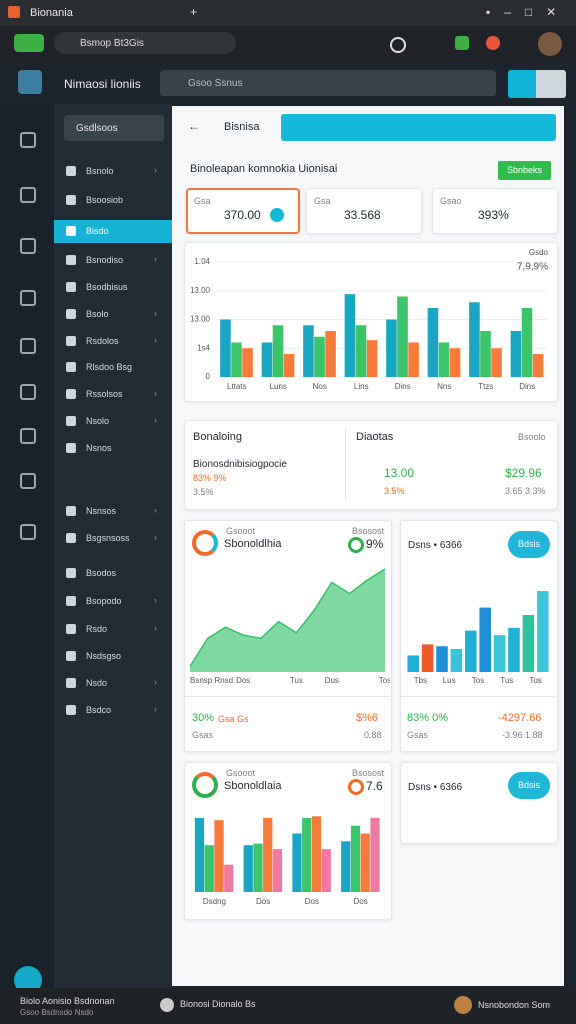  What do you see at coordinates (478, 638) in the screenshot?
I see `bar-chart: Tbs Lus Tos Tus Tos` at bounding box center [478, 638].